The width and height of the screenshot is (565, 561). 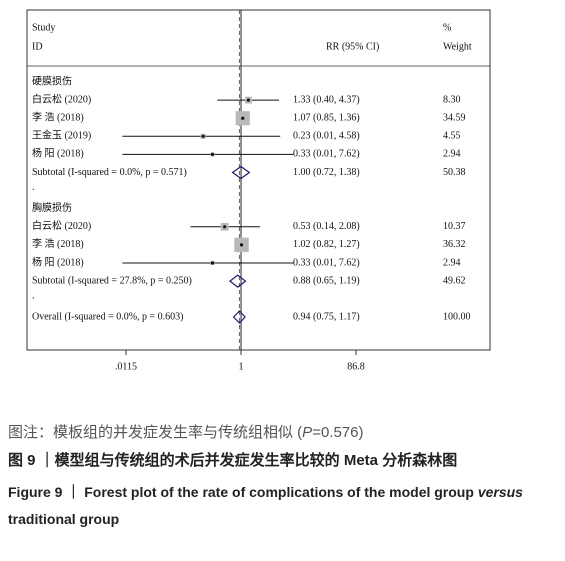 What do you see at coordinates (64, 519) in the screenshot?
I see `title-en-rest: traditional group` at bounding box center [64, 519].